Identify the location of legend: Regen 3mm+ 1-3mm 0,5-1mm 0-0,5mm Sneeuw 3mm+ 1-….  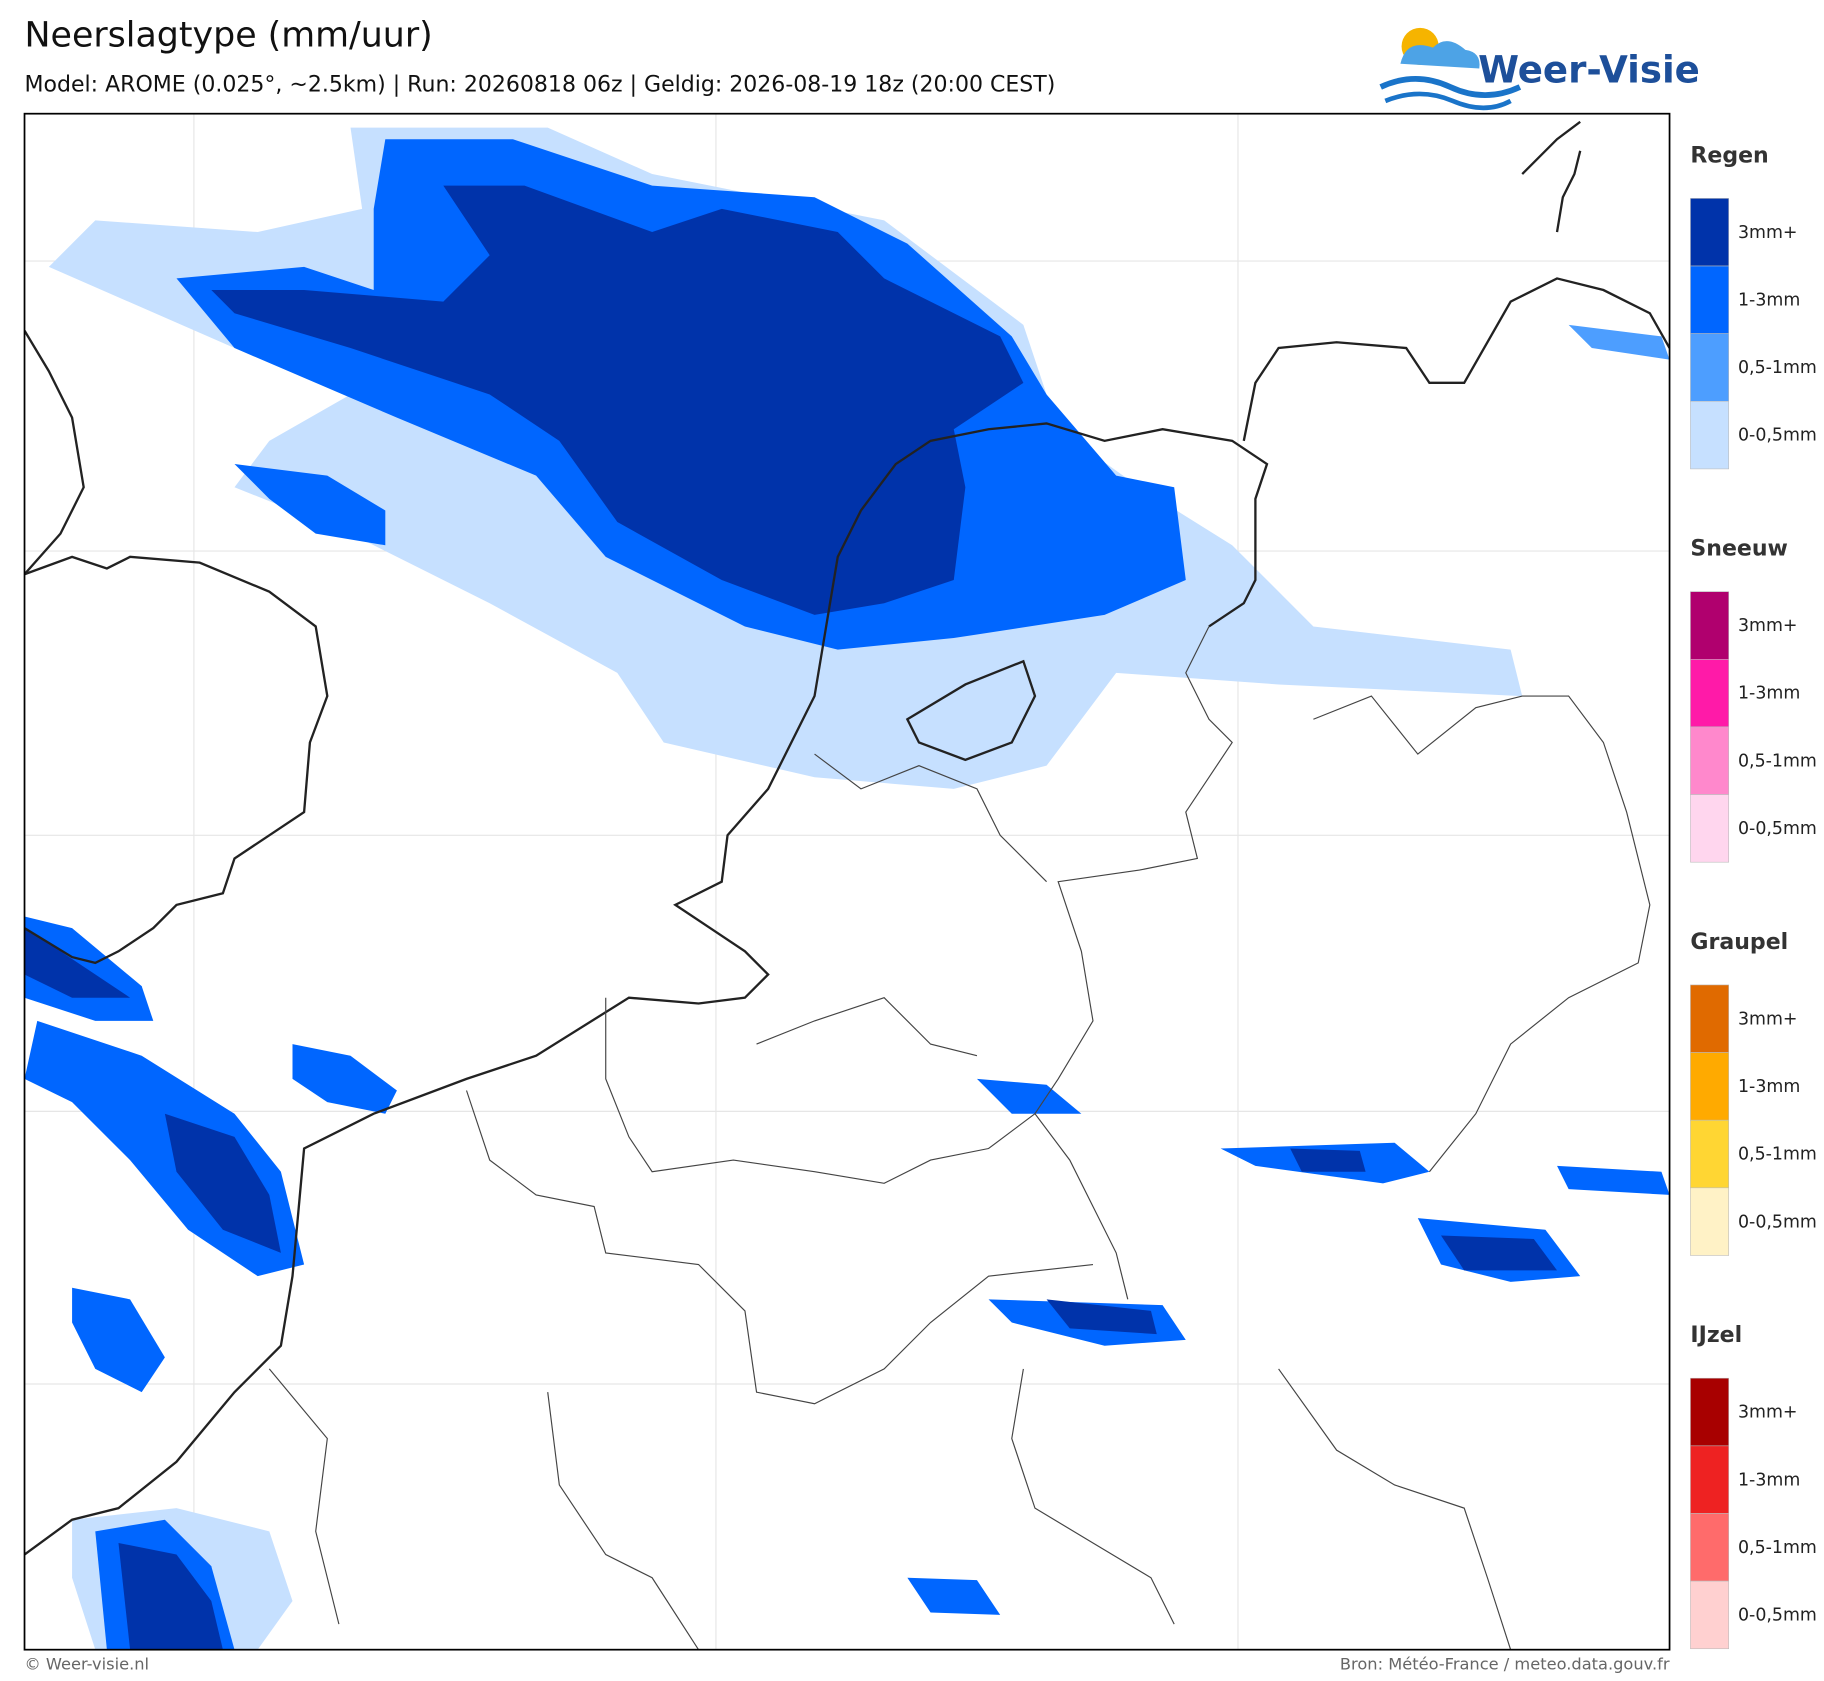
(1753, 896).